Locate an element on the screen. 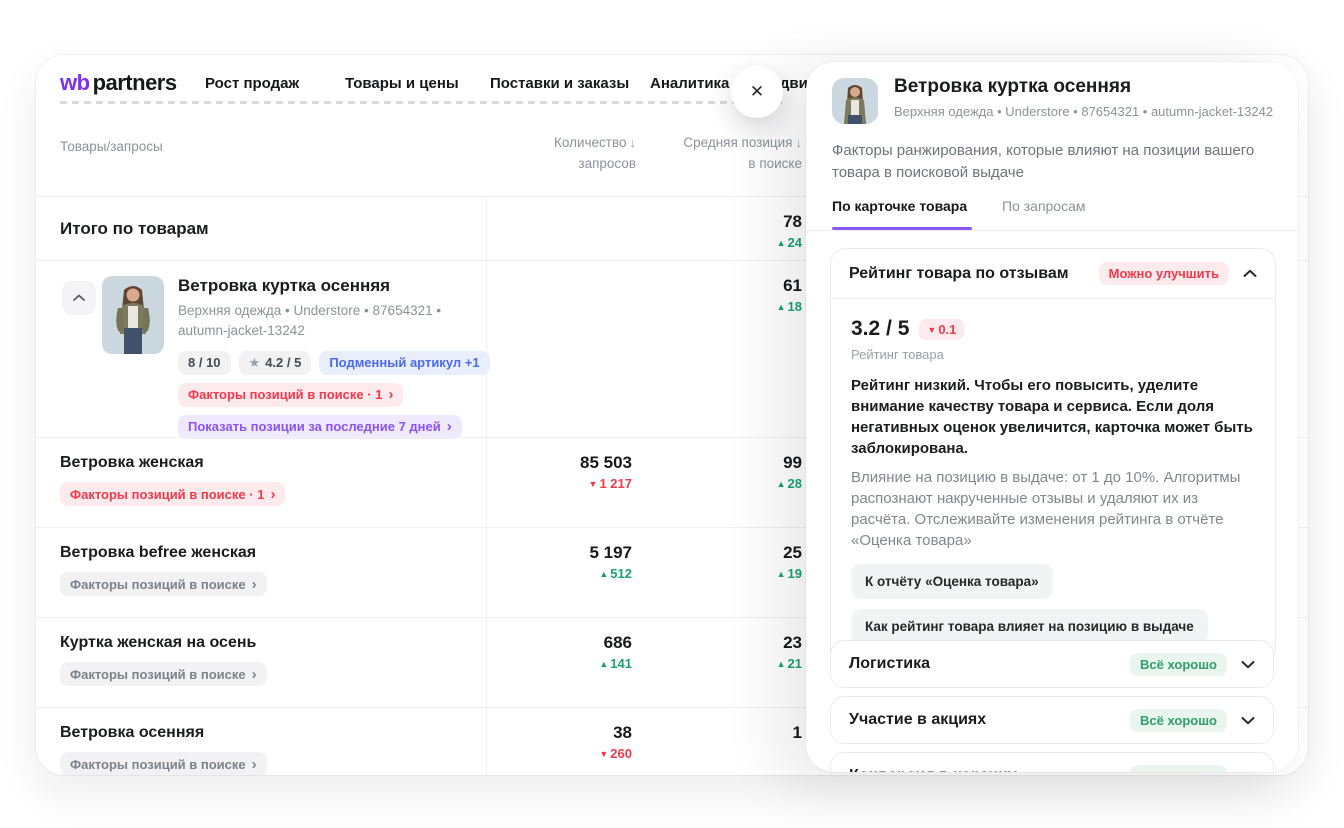 The height and width of the screenshot is (828, 1344). column-header-products-queries: Товары/запросы is located at coordinates (111, 146).